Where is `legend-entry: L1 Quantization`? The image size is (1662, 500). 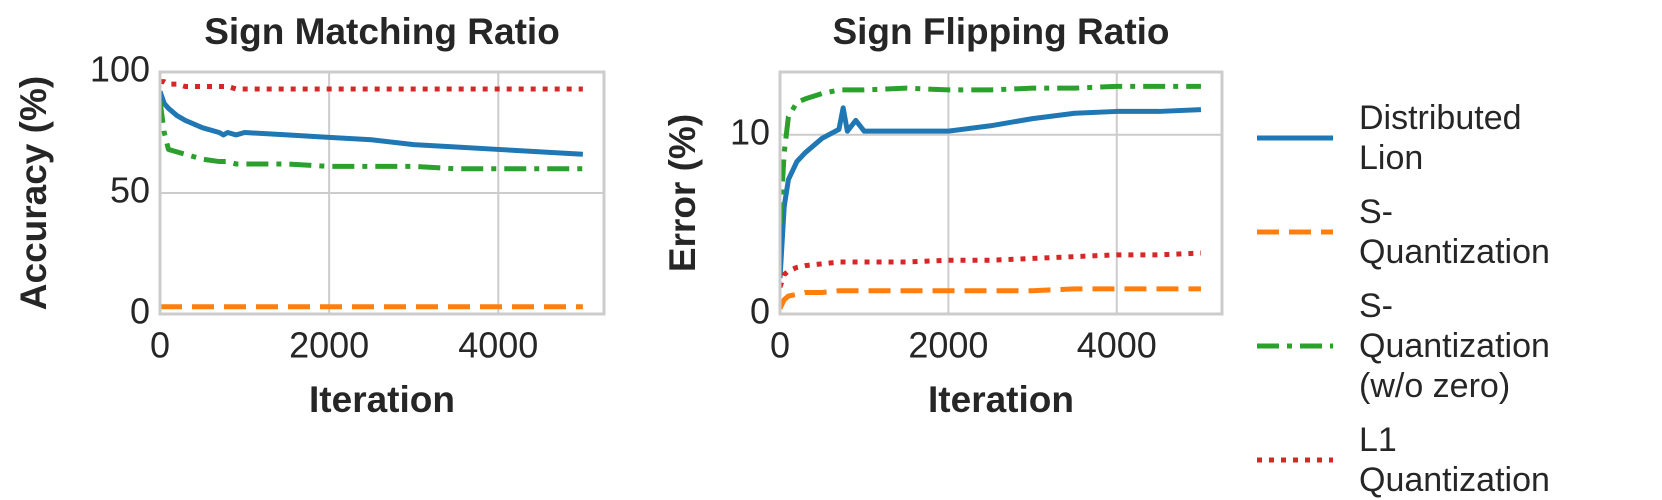
legend-entry: L1 Quantization is located at coordinates (1405, 460).